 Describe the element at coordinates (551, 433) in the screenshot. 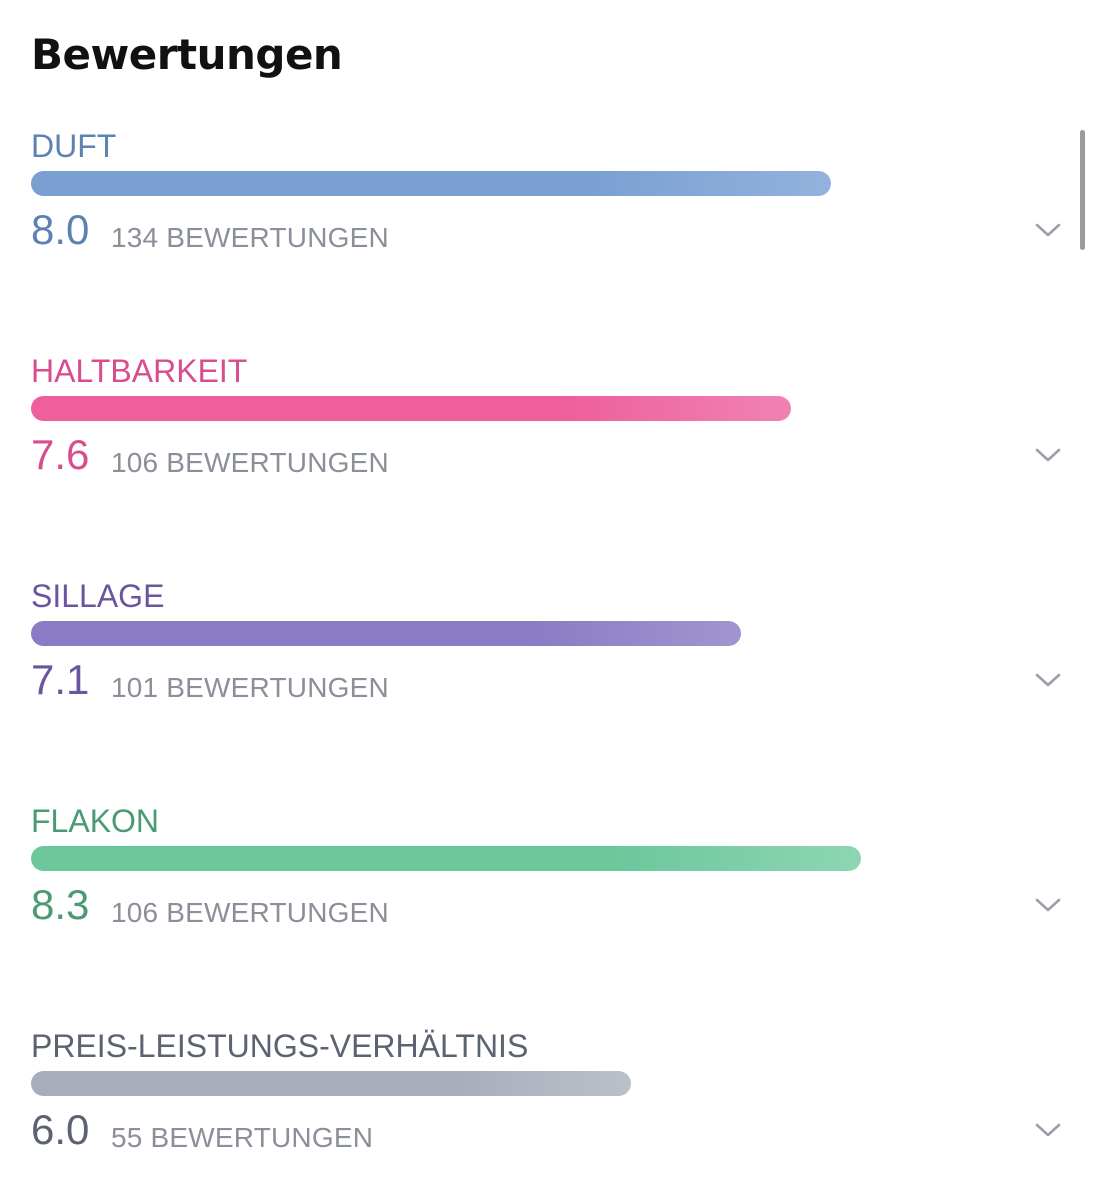

I see `rating-haltbarkeit: HALTBARKEIT 7.6 106 BEWERTUNGEN` at that location.